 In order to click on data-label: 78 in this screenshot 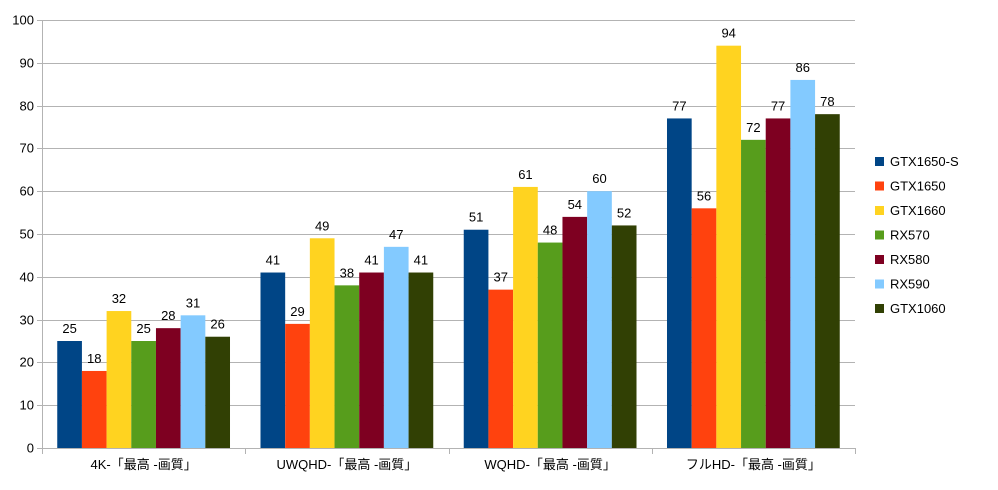, I will do `click(827, 101)`.